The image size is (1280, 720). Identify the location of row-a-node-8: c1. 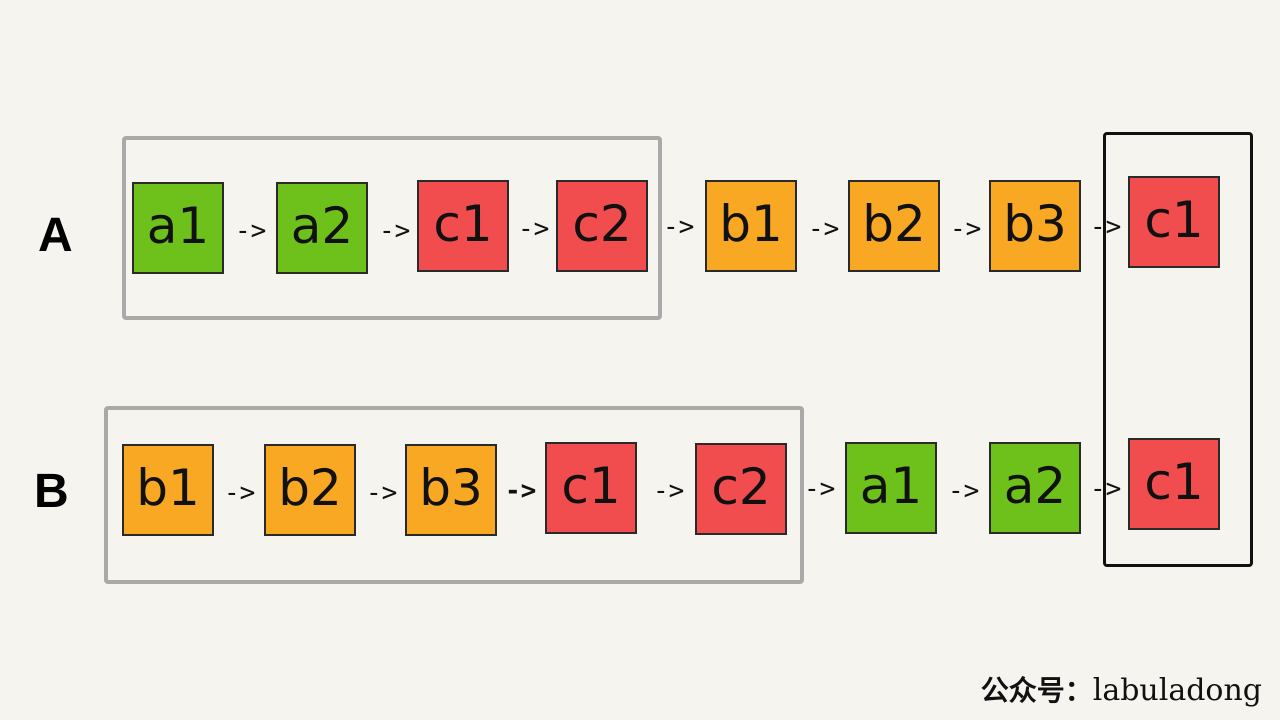
(1174, 222).